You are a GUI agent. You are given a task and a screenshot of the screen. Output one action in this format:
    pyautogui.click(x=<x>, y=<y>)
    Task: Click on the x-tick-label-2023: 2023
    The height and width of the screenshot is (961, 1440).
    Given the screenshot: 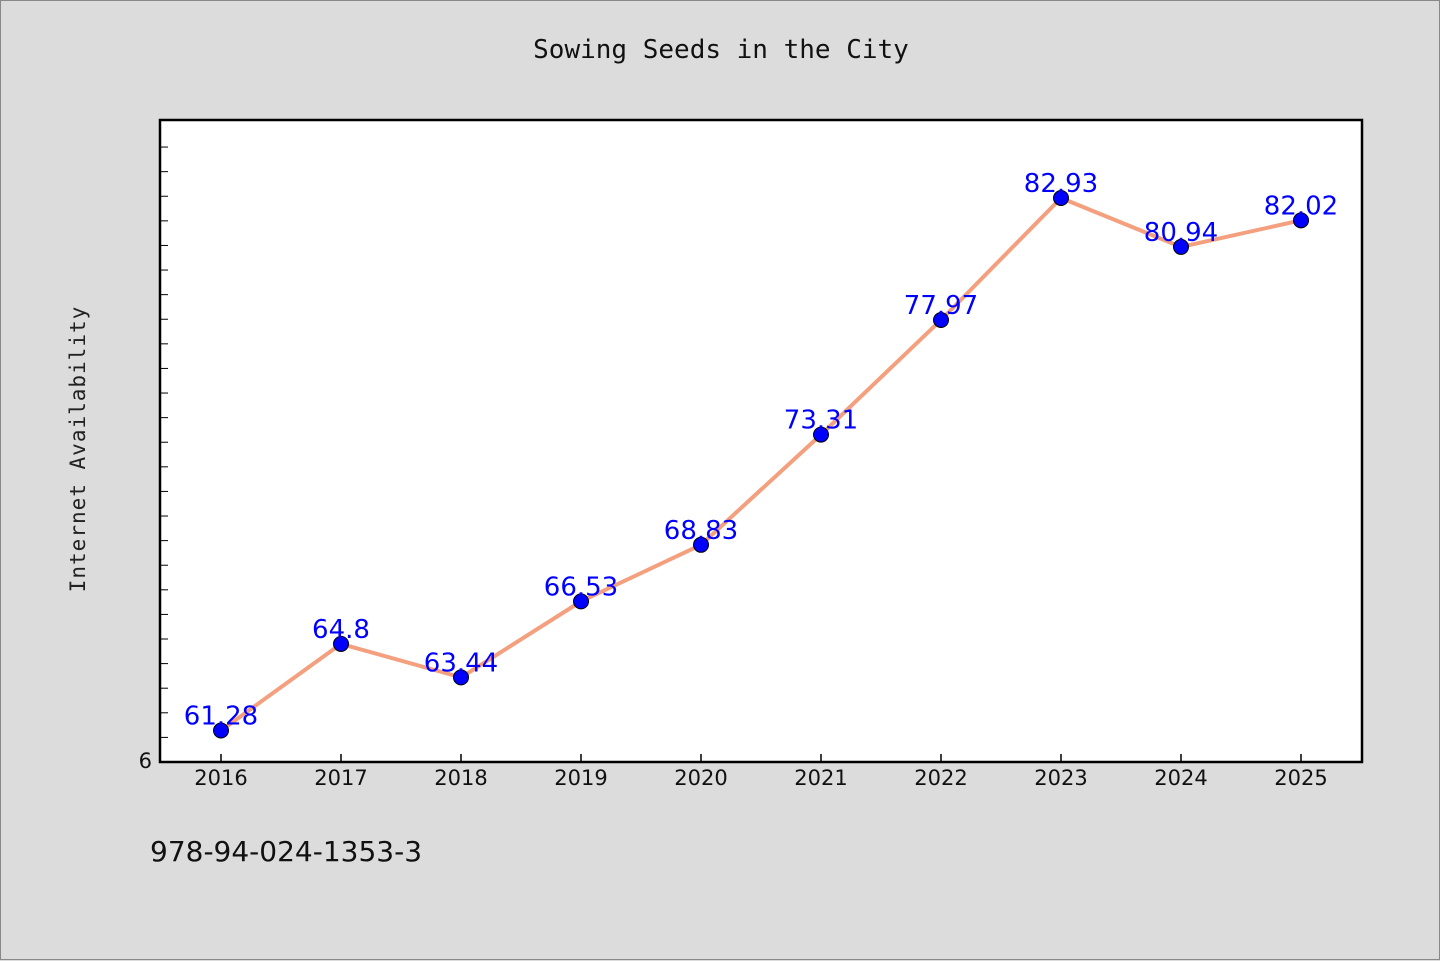 What is the action you would take?
    pyautogui.click(x=1060, y=778)
    